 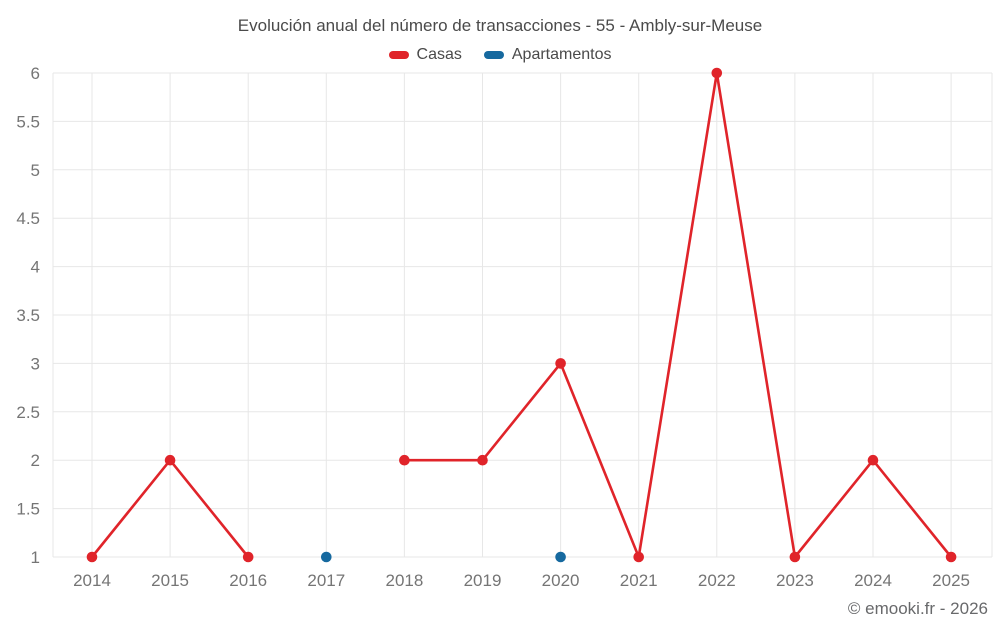 I want to click on legend-label-casas: Casas, so click(x=439, y=54).